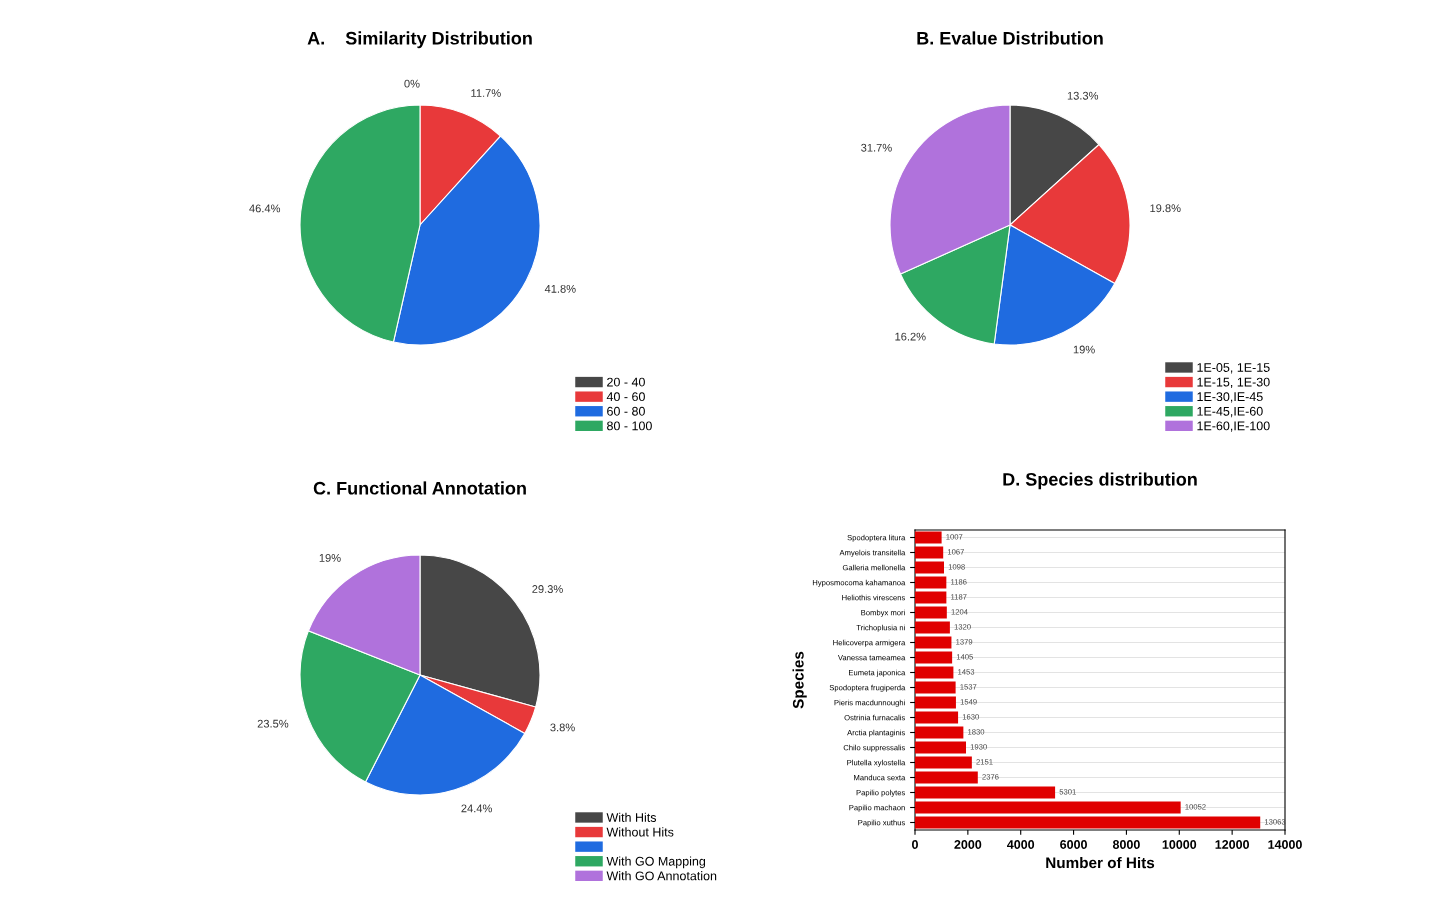  Describe the element at coordinates (1126, 844) in the screenshot. I see `x-tick-label: 8000` at that location.